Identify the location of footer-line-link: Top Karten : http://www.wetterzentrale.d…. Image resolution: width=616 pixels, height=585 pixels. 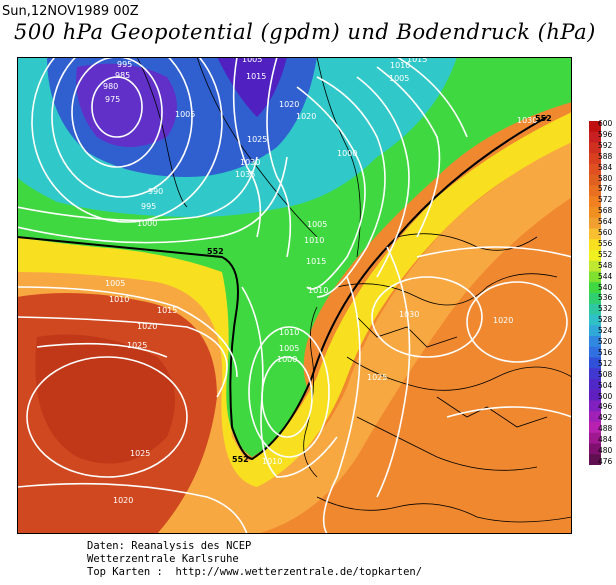
(255, 572).